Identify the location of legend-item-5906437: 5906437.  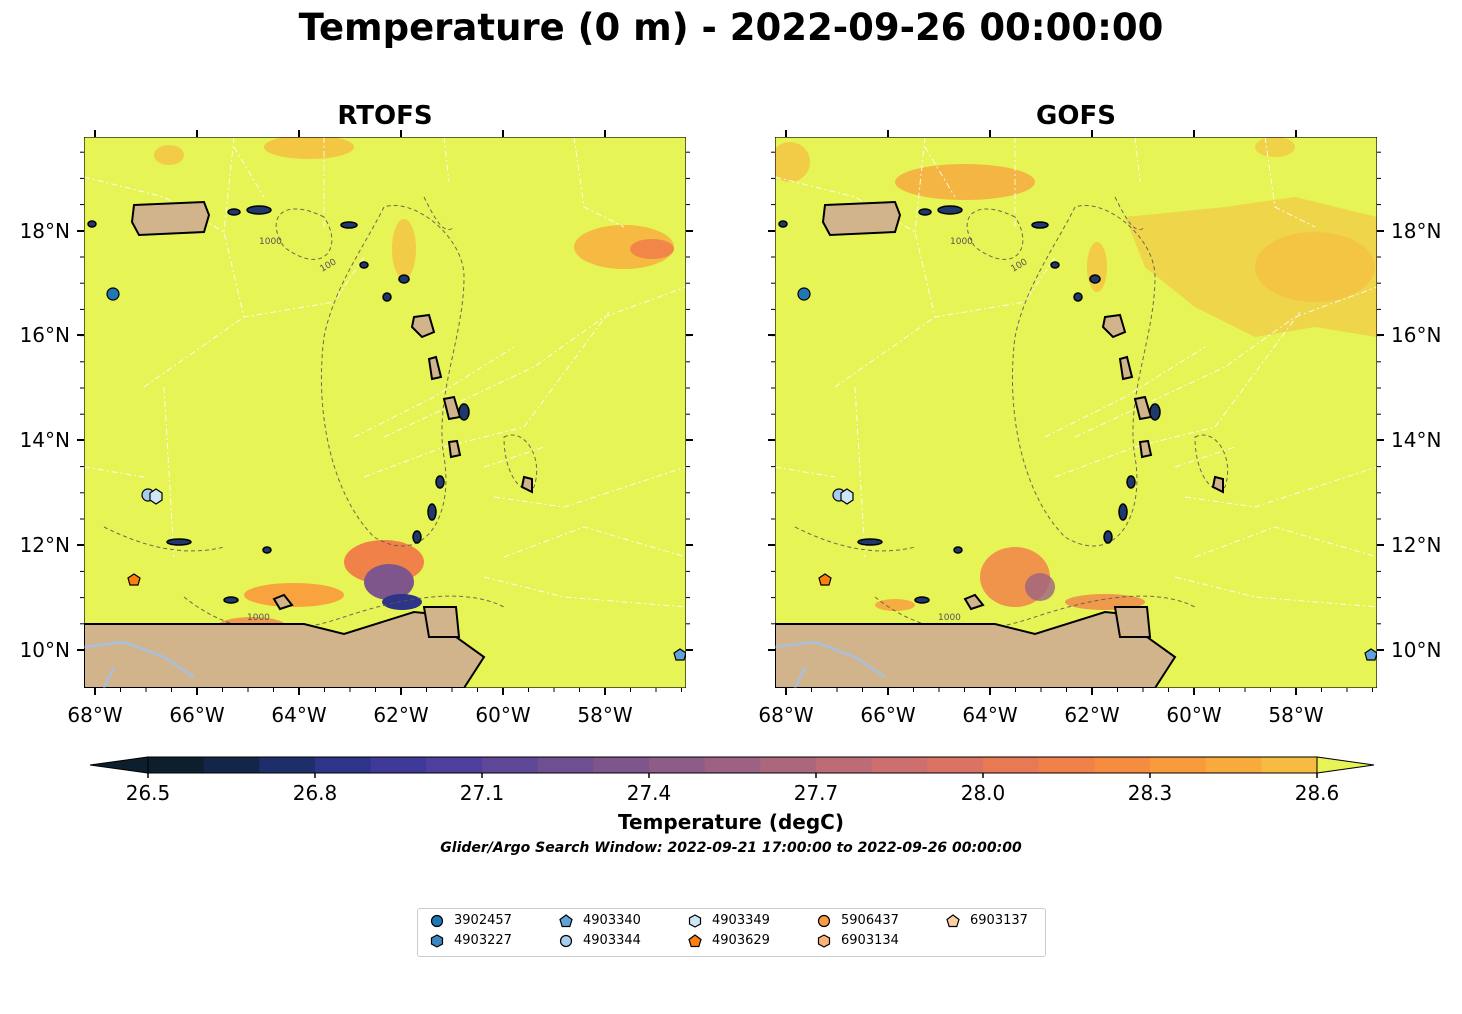
(858, 920).